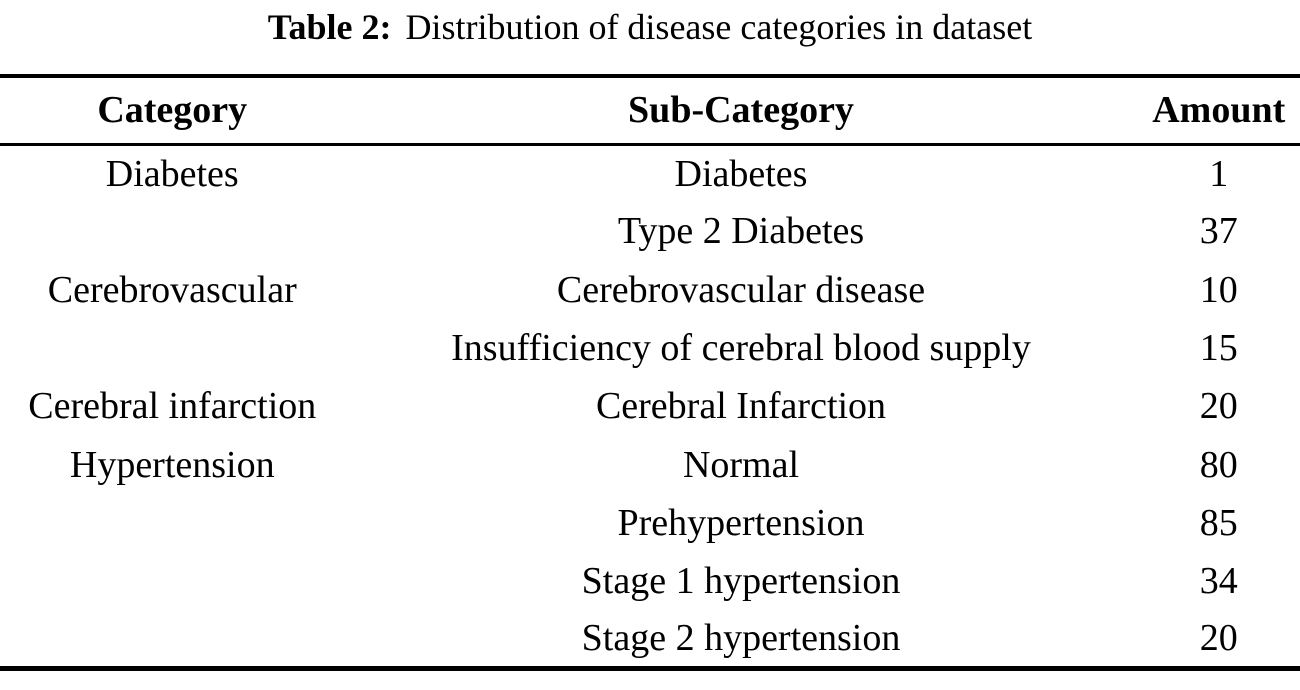  What do you see at coordinates (329, 27) in the screenshot?
I see `table-caption-label: Table 2:` at bounding box center [329, 27].